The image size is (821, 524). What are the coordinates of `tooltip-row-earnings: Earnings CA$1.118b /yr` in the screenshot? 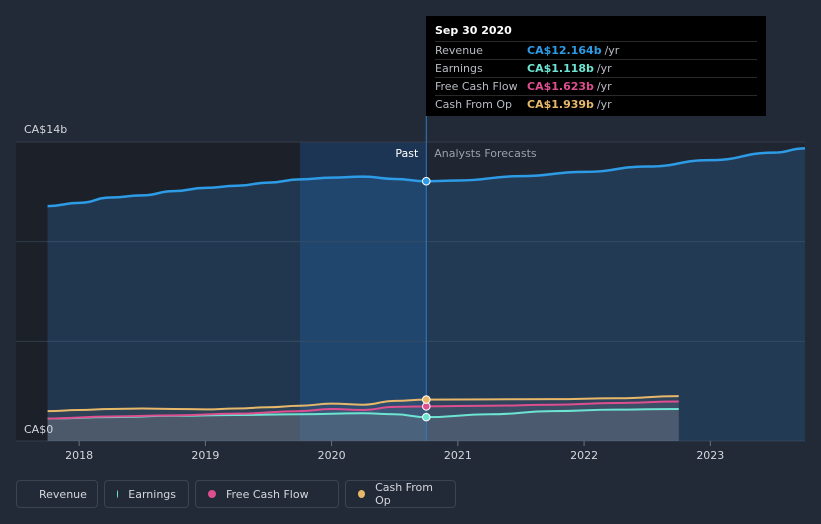 It's located at (596, 68).